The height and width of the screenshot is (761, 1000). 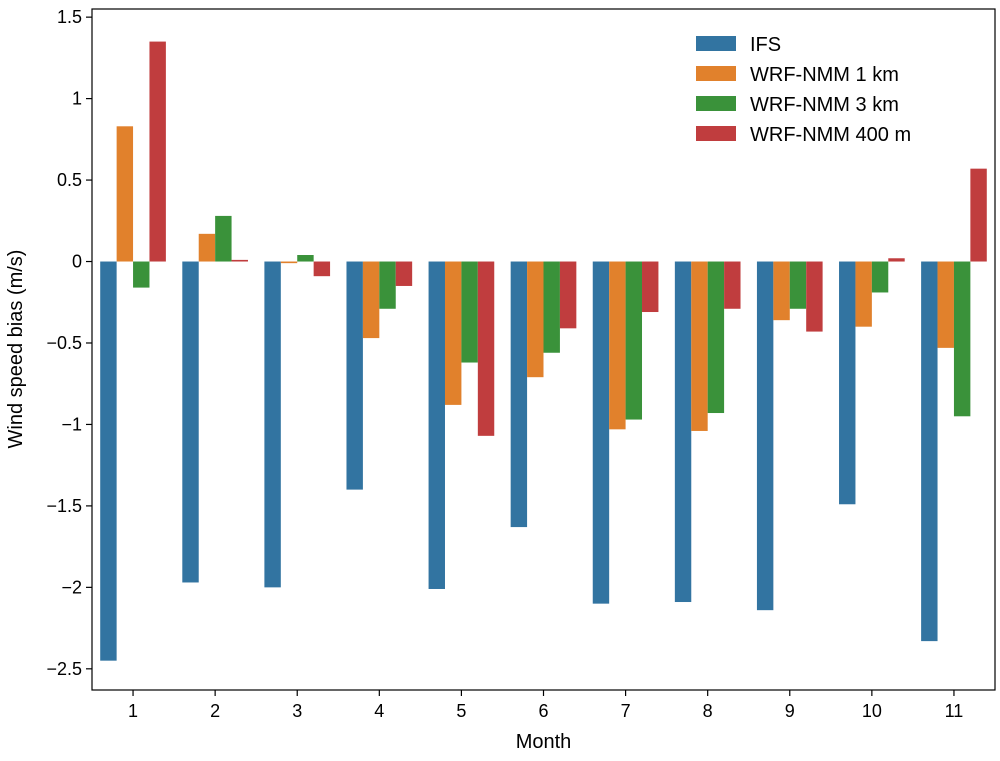 I want to click on x-tick-label: 3, so click(x=297, y=711).